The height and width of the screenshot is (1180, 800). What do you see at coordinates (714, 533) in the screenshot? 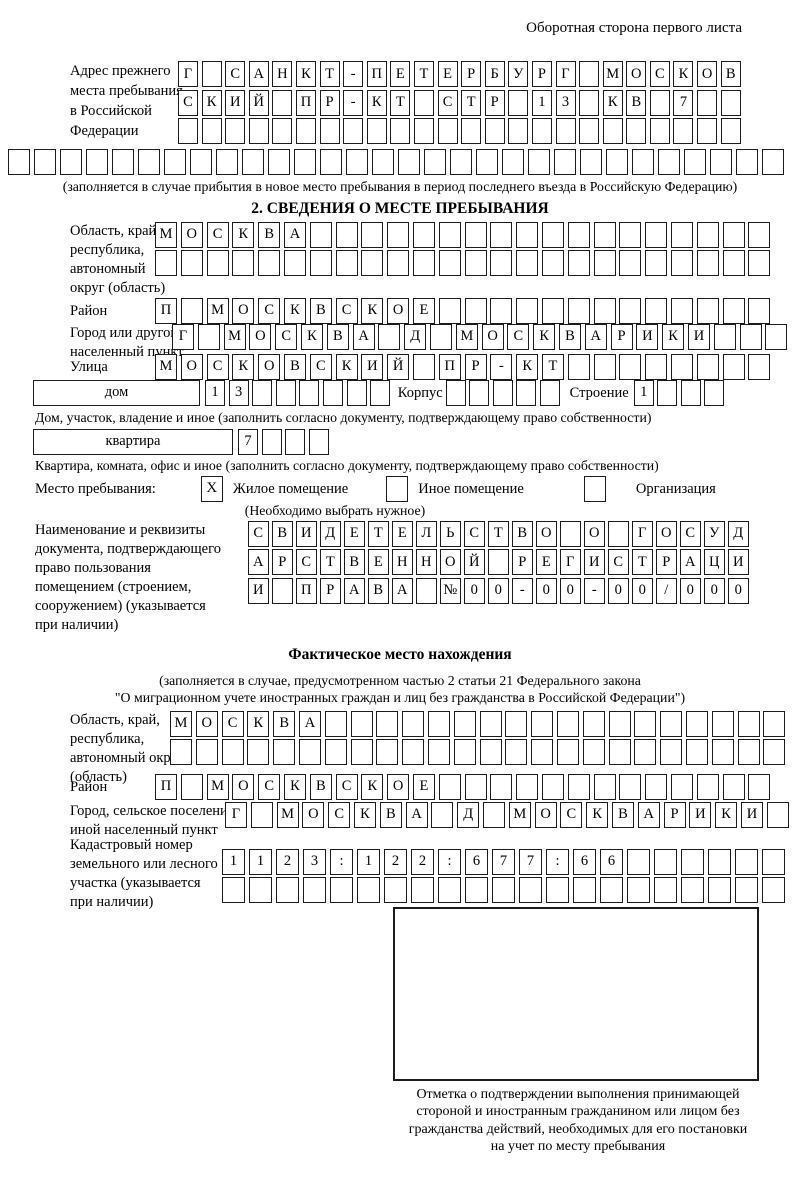
I see `char-cell: У` at bounding box center [714, 533].